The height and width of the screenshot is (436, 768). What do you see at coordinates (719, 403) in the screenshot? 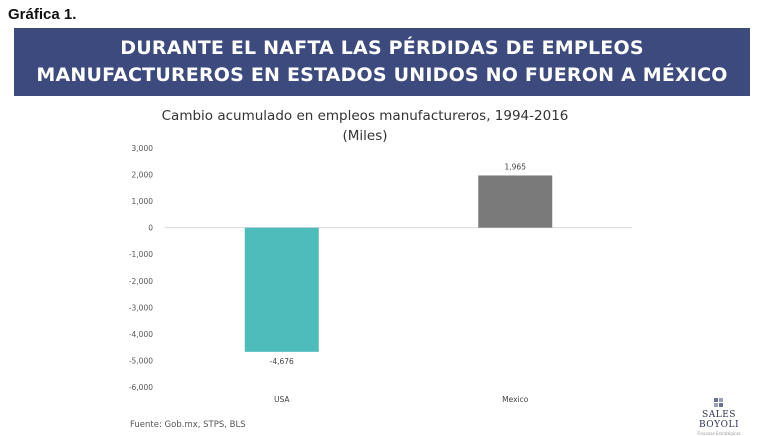
I see `logo-mark-icon` at bounding box center [719, 403].